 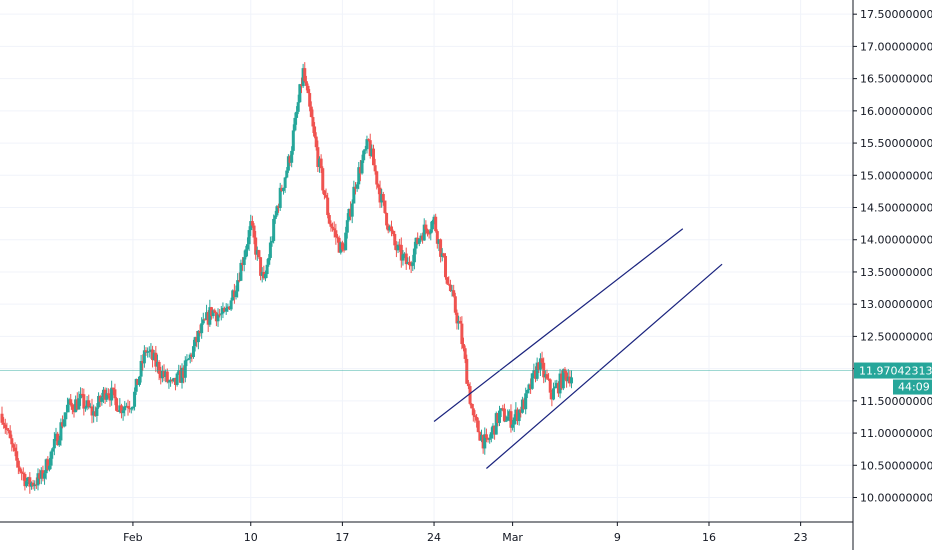 What do you see at coordinates (896, 143) in the screenshot?
I see `y-tick-label: 15.50000000` at bounding box center [896, 143].